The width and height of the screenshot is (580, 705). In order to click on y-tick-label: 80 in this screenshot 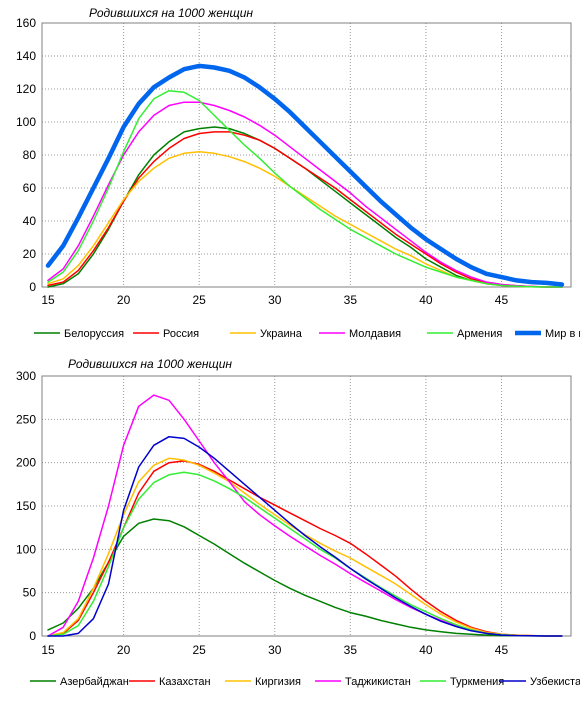, I will do `click(30, 155)`.